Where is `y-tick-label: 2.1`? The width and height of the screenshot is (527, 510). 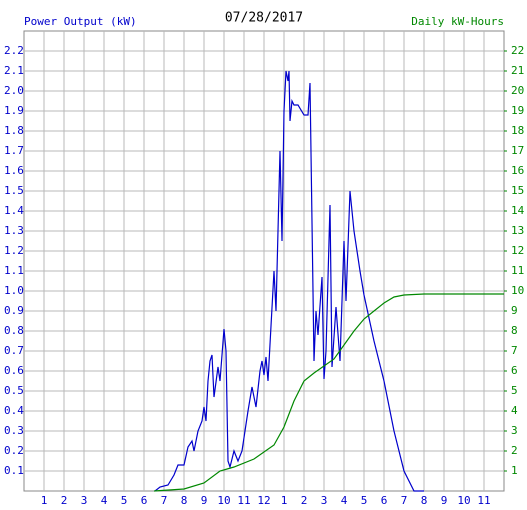 y-tick-label: 2.1 is located at coordinates (14, 70).